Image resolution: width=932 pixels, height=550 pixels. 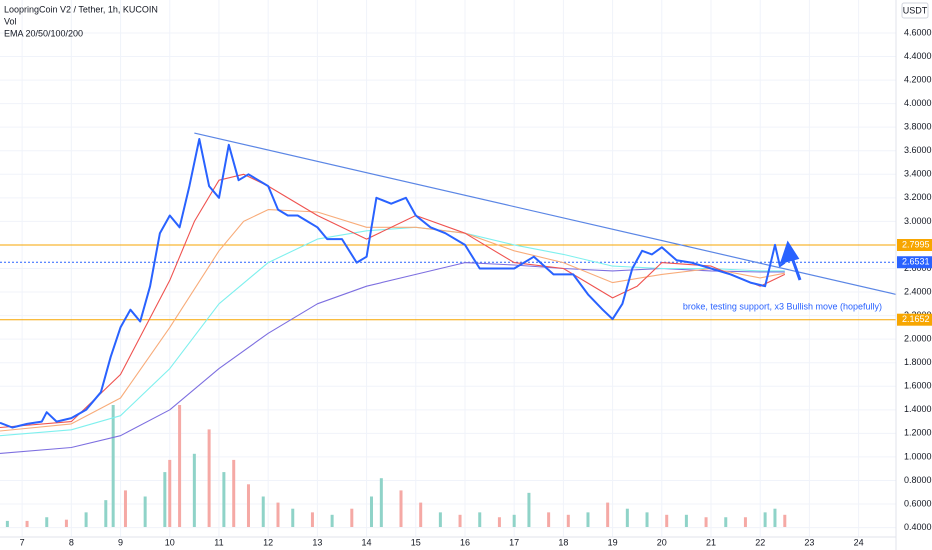 I want to click on x-tick-label: 21, so click(x=711, y=542).